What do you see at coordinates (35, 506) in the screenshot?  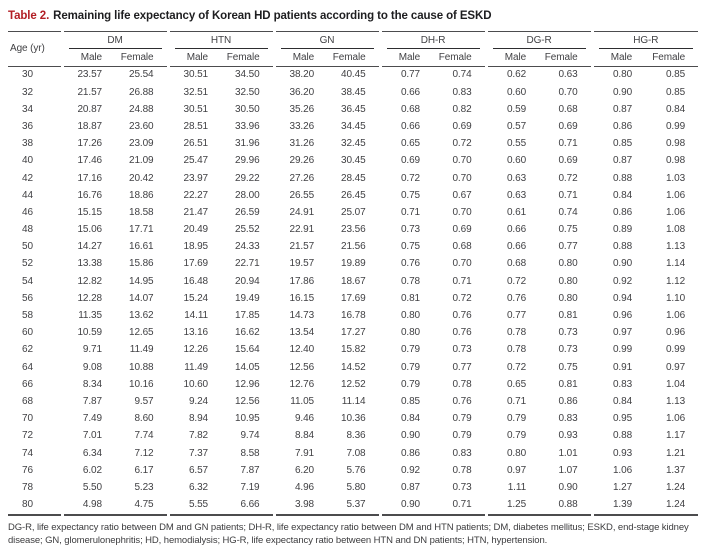 I see `age-cell: 80` at bounding box center [35, 506].